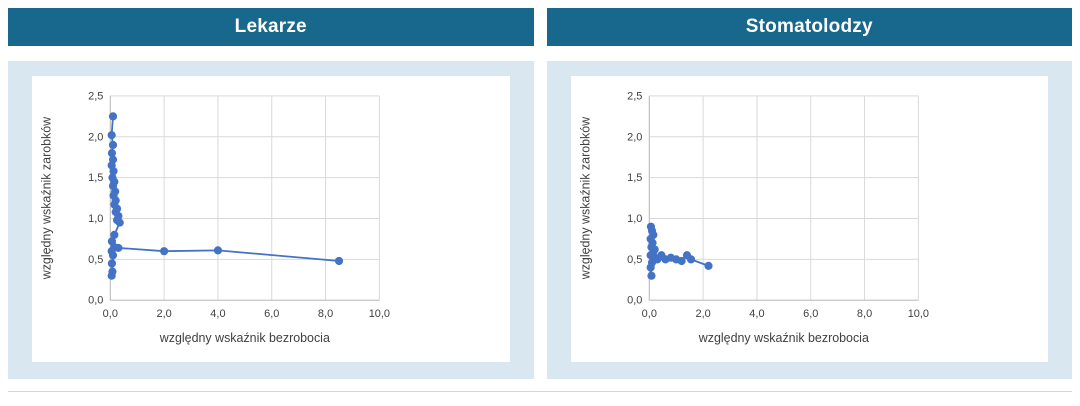 The width and height of the screenshot is (1080, 406). I want to click on bottom-divider, so click(540, 391).